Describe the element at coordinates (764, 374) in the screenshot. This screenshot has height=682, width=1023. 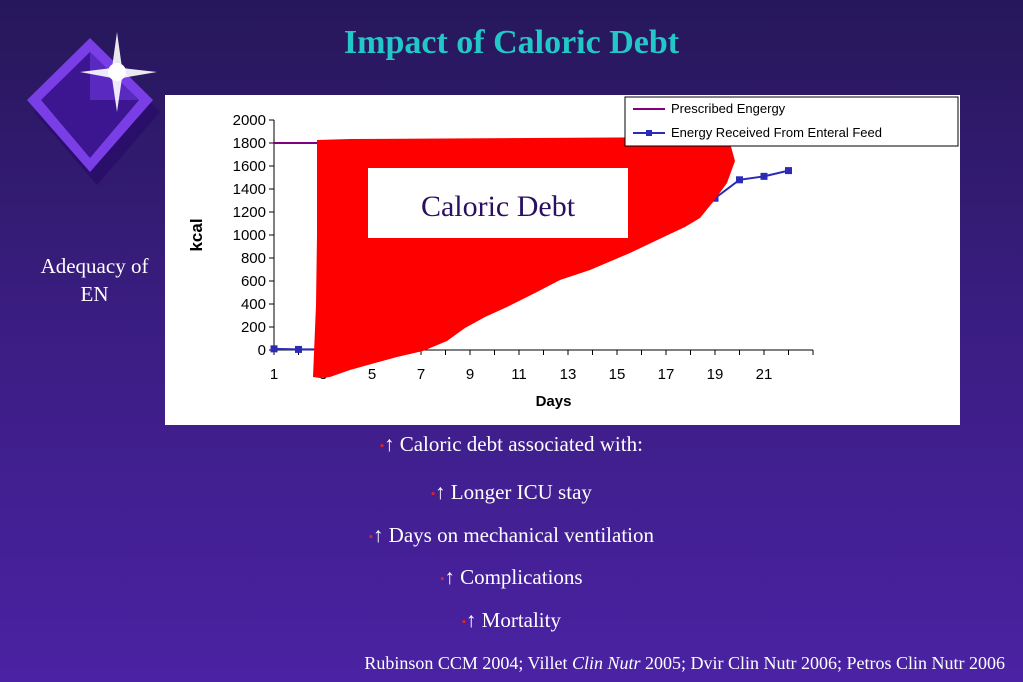
I see `x-tick-label: 21` at that location.